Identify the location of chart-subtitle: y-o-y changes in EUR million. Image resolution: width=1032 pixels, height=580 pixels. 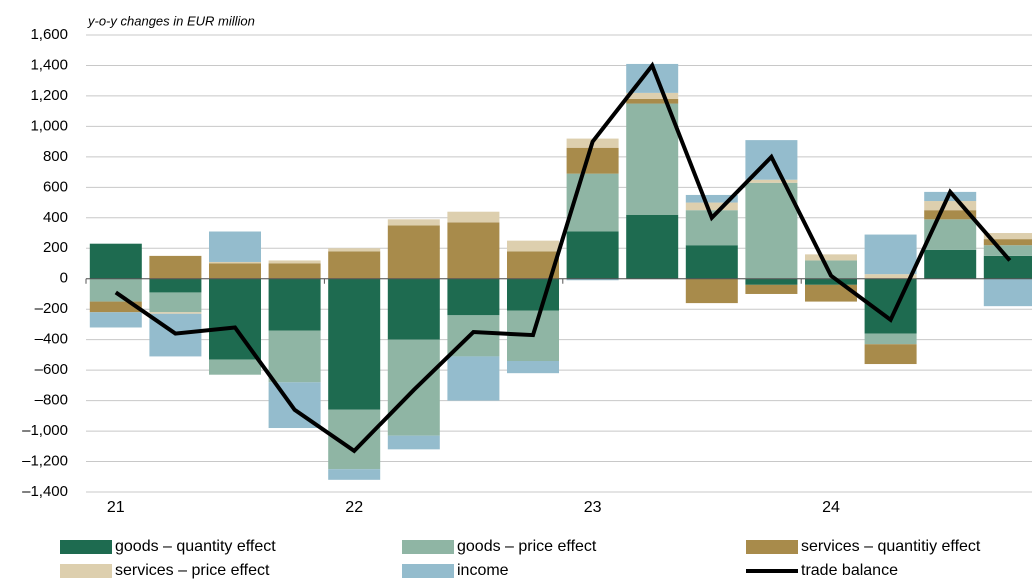
(171, 20).